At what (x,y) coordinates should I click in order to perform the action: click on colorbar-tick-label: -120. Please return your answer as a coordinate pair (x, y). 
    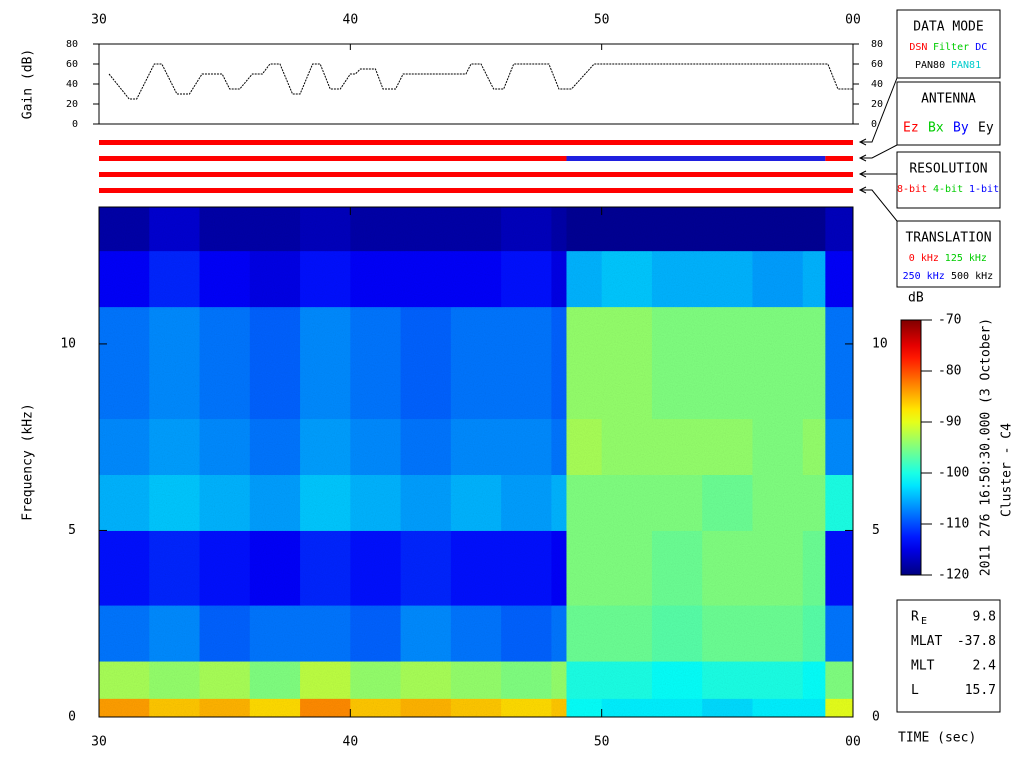
    Looking at the image, I should click on (953, 575).